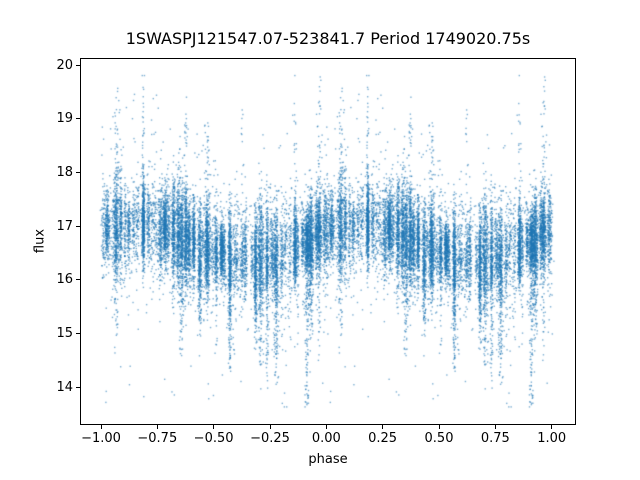  Describe the element at coordinates (64, 226) in the screenshot. I see `y-tick-label: 17` at that location.